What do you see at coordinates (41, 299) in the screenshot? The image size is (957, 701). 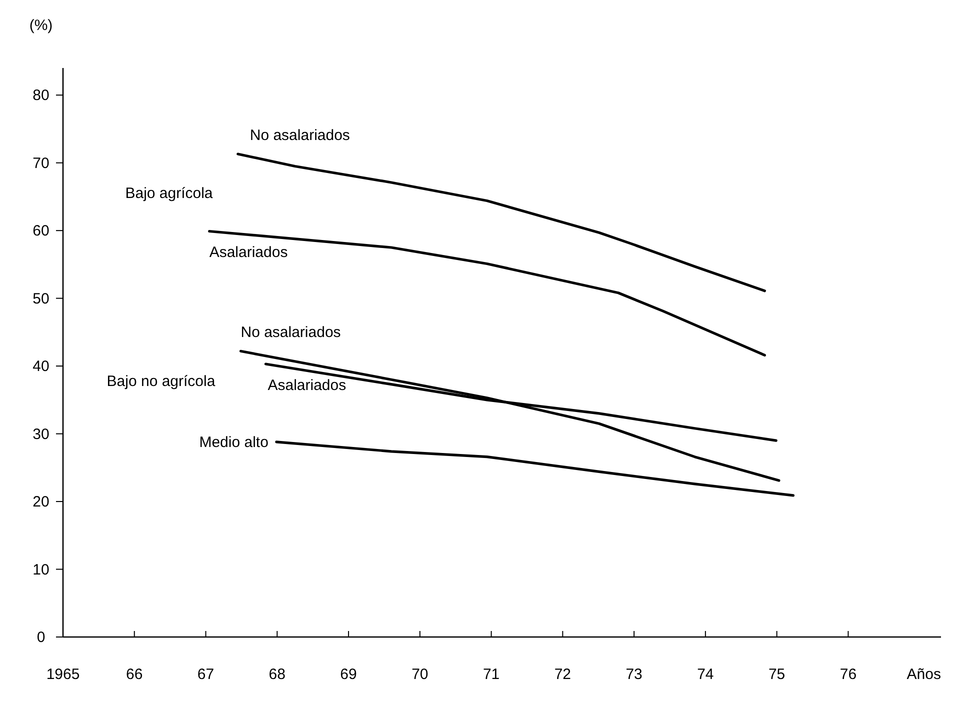 I see `y-tick-label: 50` at bounding box center [41, 299].